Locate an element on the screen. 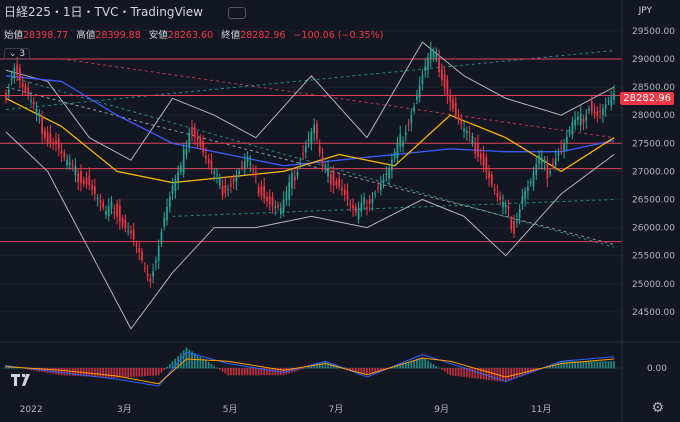 This screenshot has height=422, width=680. symbol-title: 日経225・1日・TVC・TradingView is located at coordinates (103, 12).